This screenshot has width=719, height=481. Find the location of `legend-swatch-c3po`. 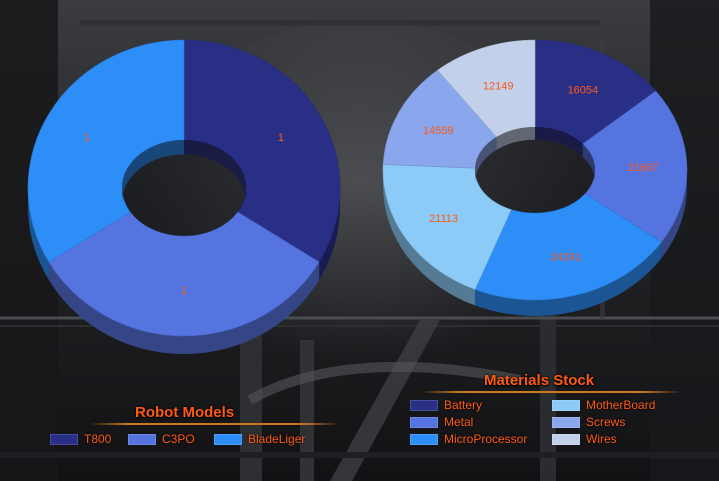

legend-swatch-c3po is located at coordinates (142, 439).